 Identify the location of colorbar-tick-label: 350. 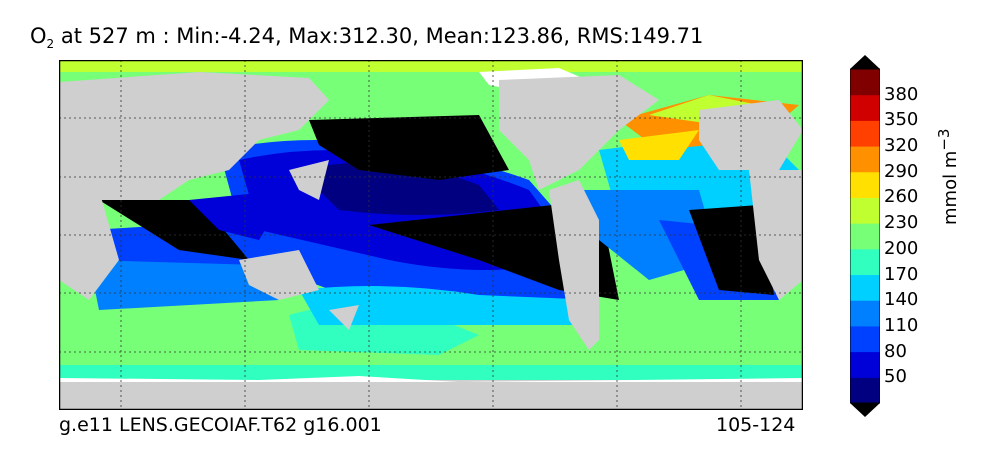
(901, 120).